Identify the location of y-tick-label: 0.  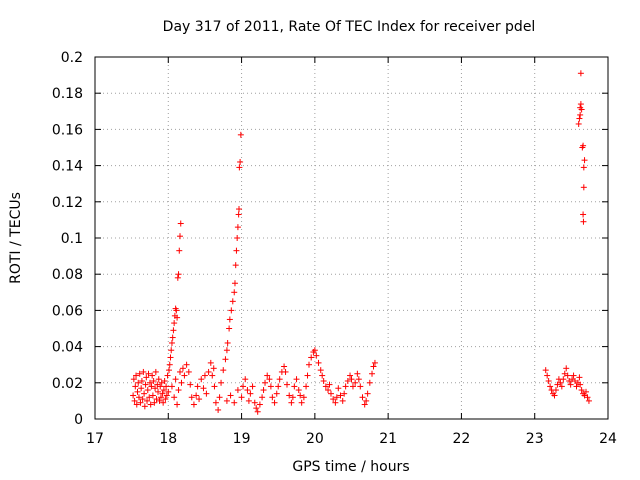
(78, 420).